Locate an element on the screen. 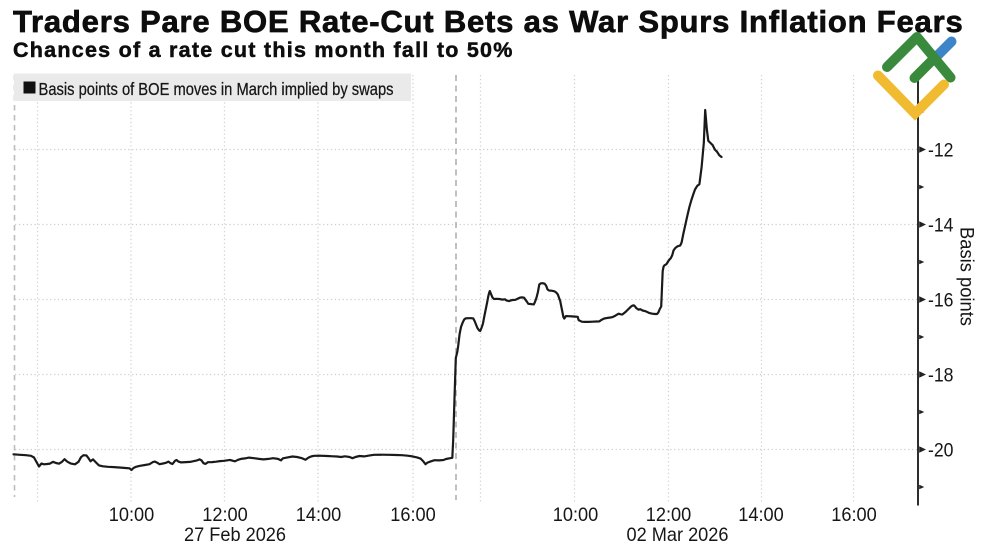 The width and height of the screenshot is (1000, 545). svg-text: -14 is located at coordinates (941, 226).